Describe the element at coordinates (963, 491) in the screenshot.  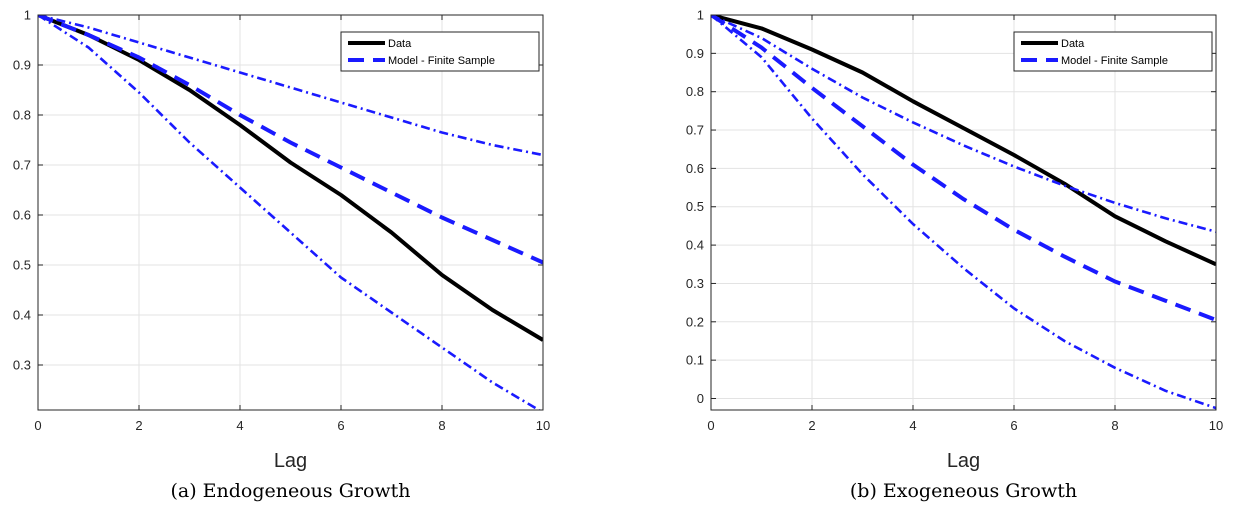
I see `chart-caption: (b) Exogeneous Growth` at that location.